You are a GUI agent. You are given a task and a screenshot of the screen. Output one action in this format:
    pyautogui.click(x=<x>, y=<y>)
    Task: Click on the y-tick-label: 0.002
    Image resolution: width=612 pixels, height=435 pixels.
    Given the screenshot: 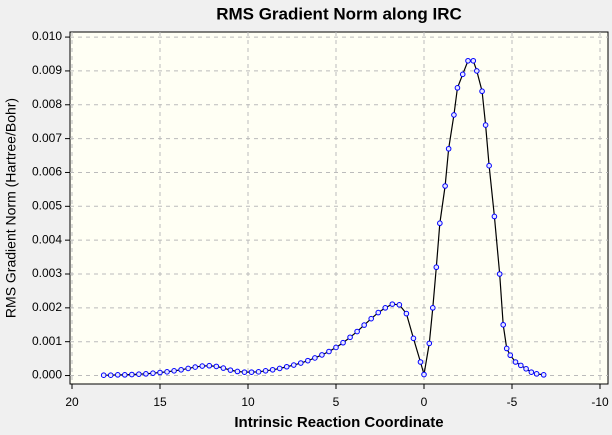 What is the action you would take?
    pyautogui.click(x=47, y=307)
    